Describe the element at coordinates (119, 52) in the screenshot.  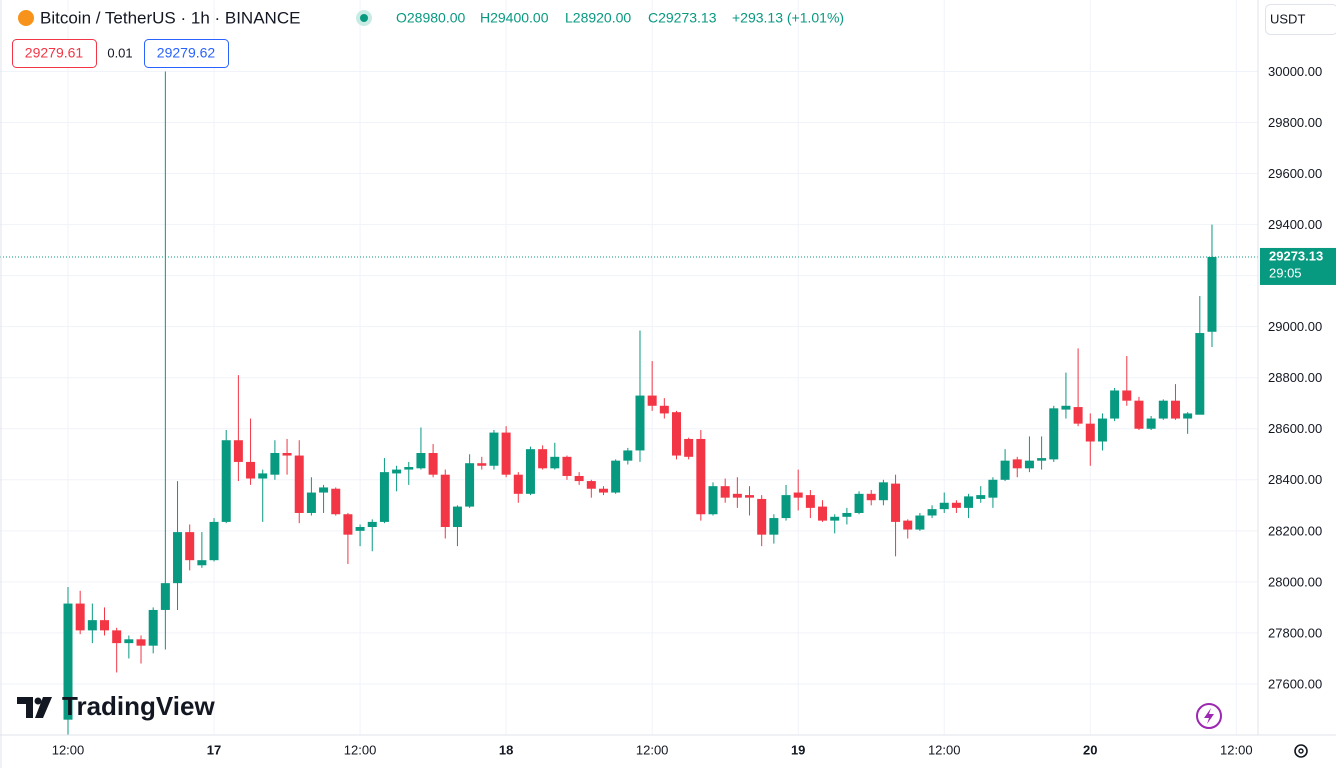
I see `spread: 0.01` at that location.